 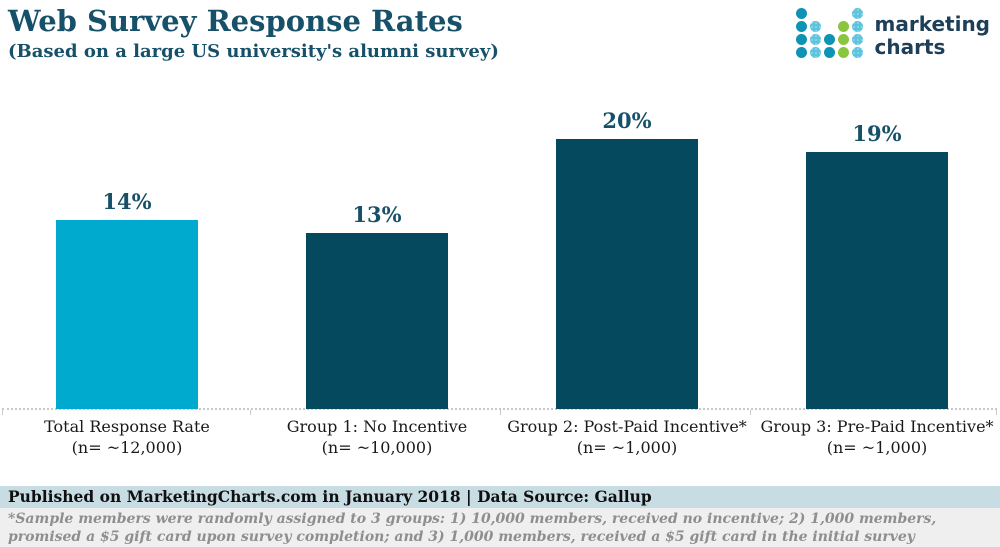 I want to click on logo-word-marketing: marketing, so click(x=932, y=24).